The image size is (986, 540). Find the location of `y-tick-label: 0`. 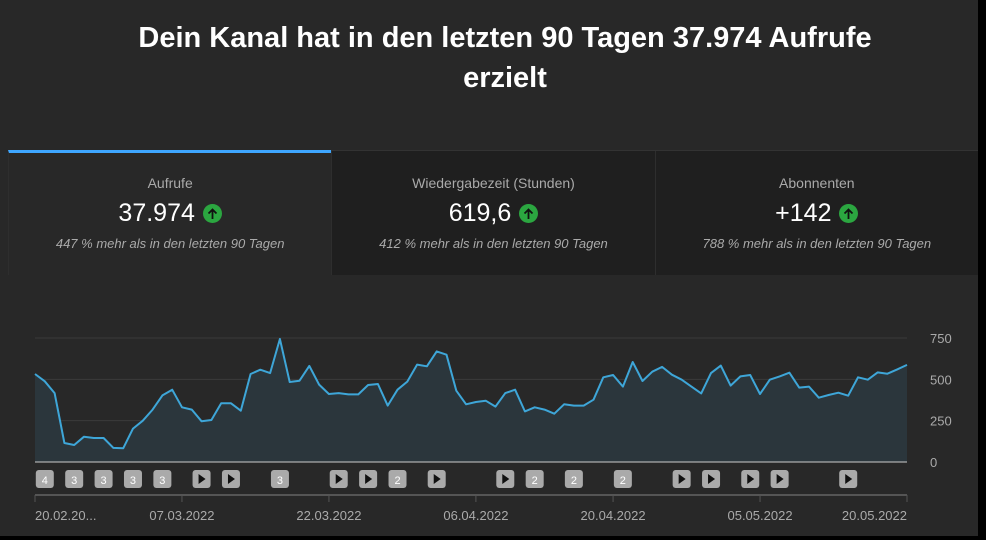

y-tick-label: 0 is located at coordinates (933, 462).